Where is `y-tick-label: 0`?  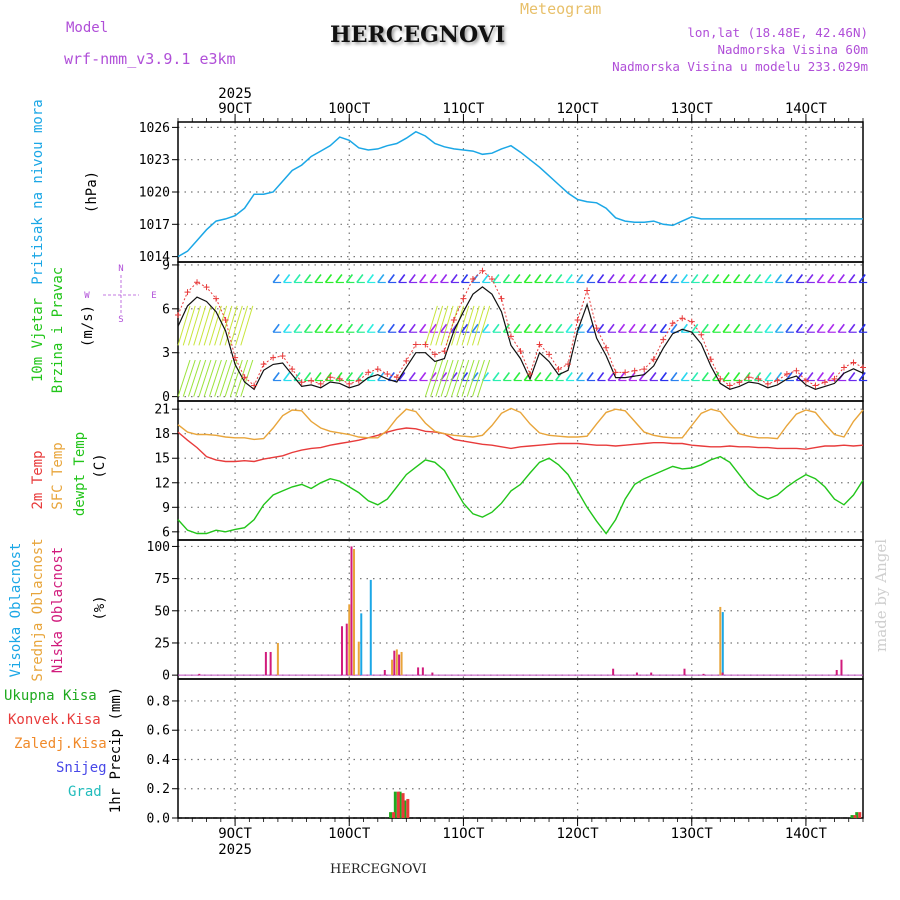
y-tick-label: 0 is located at coordinates (166, 397).